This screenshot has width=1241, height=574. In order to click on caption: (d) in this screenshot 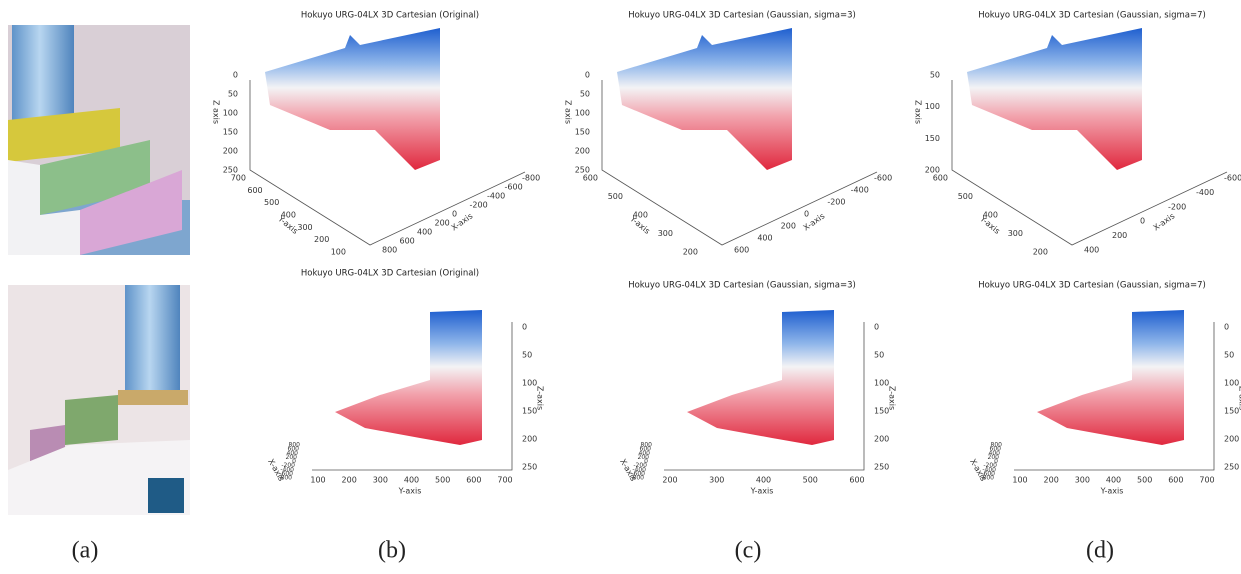, I will do `click(1100, 551)`.